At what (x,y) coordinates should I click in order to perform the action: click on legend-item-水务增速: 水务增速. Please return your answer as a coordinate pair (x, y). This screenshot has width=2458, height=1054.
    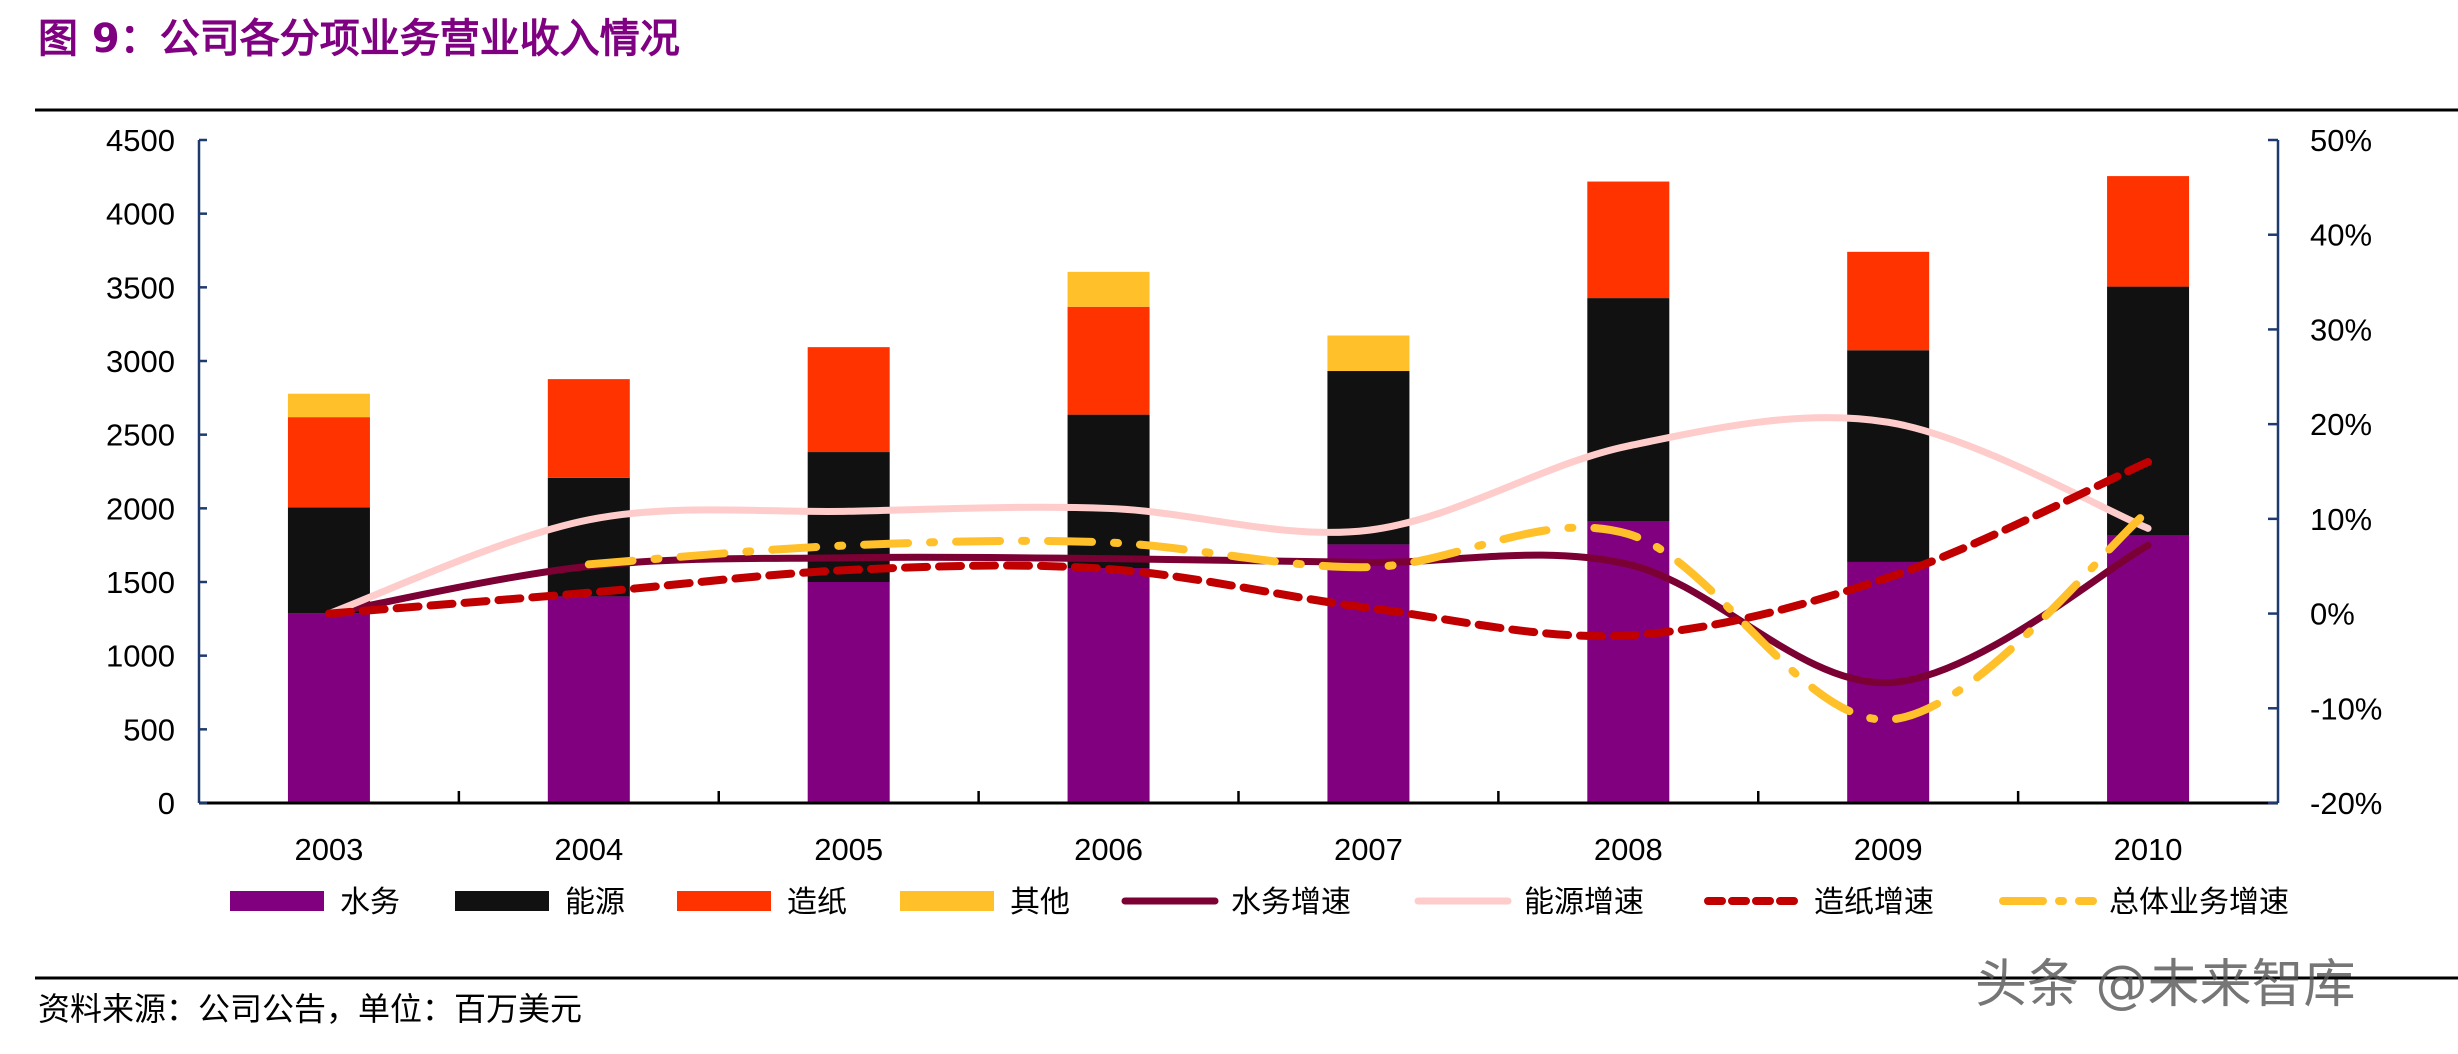
    Looking at the image, I should click on (1236, 902).